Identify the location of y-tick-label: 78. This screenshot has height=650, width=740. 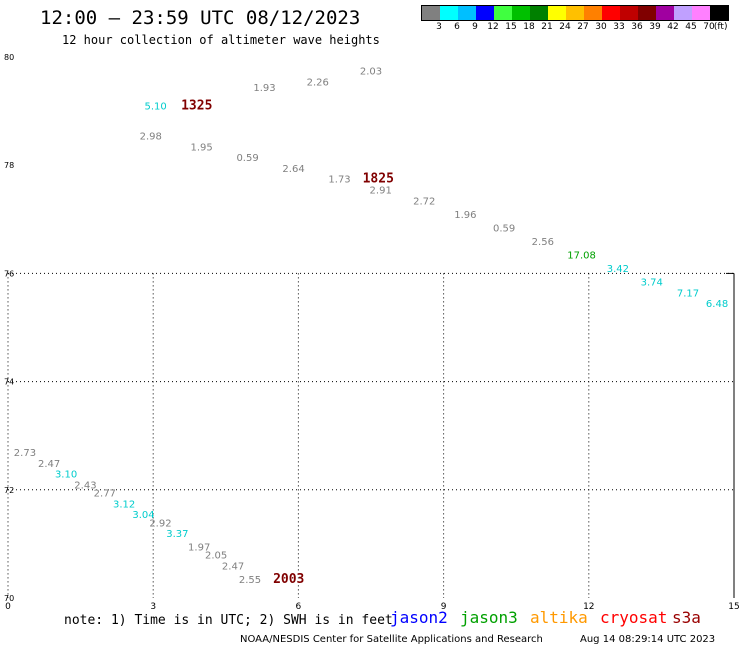
(9, 165).